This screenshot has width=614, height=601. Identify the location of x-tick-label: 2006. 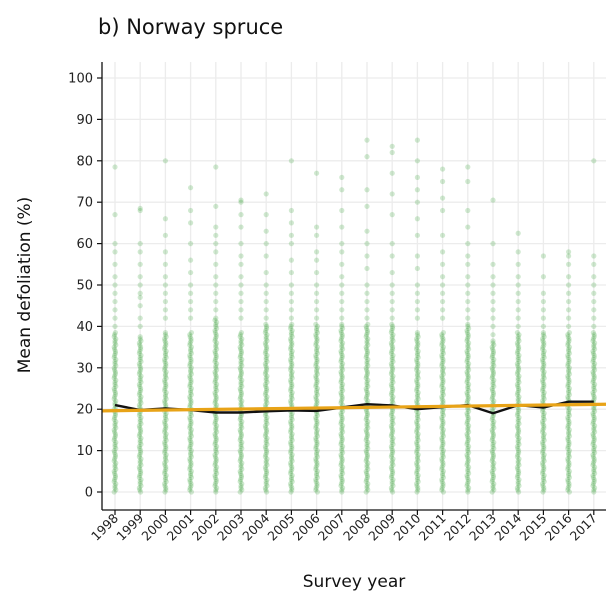
(306, 526).